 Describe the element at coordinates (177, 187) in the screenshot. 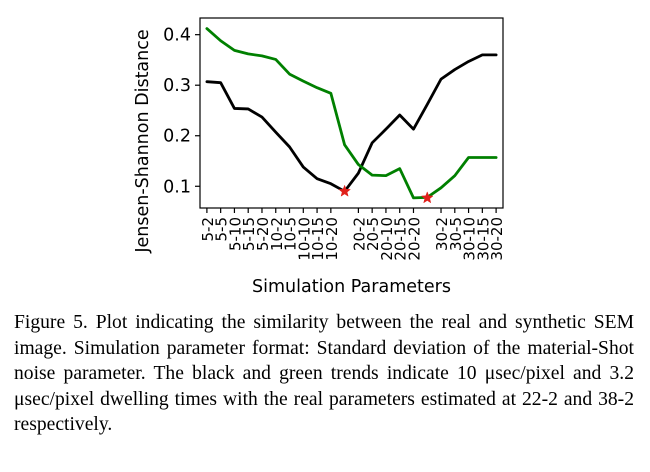

I see `y-tick-label: 0.1` at that location.